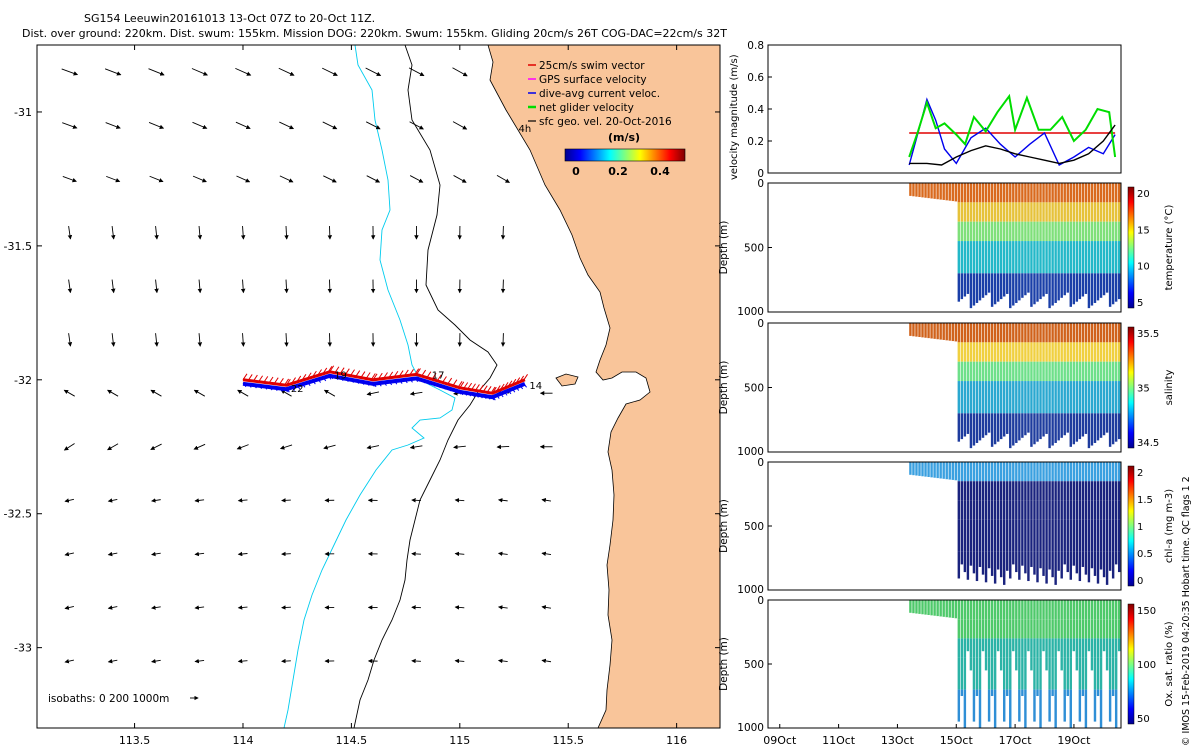 This screenshot has height=750, width=1200. What do you see at coordinates (755, 142) in the screenshot?
I see `velocity-ytick-label: 0.2` at bounding box center [755, 142].